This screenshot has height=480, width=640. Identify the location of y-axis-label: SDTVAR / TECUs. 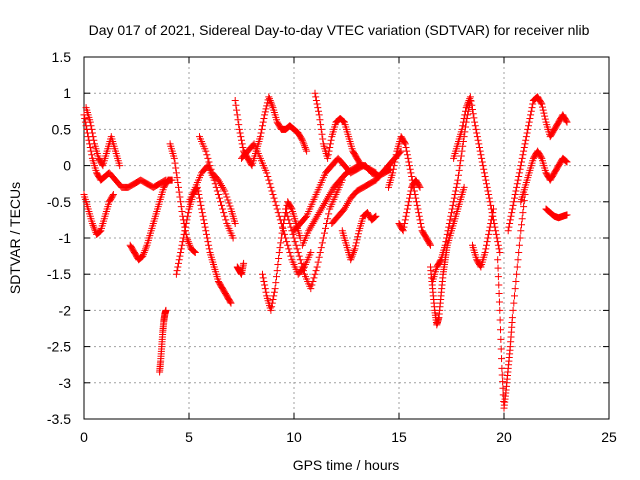
(15, 238).